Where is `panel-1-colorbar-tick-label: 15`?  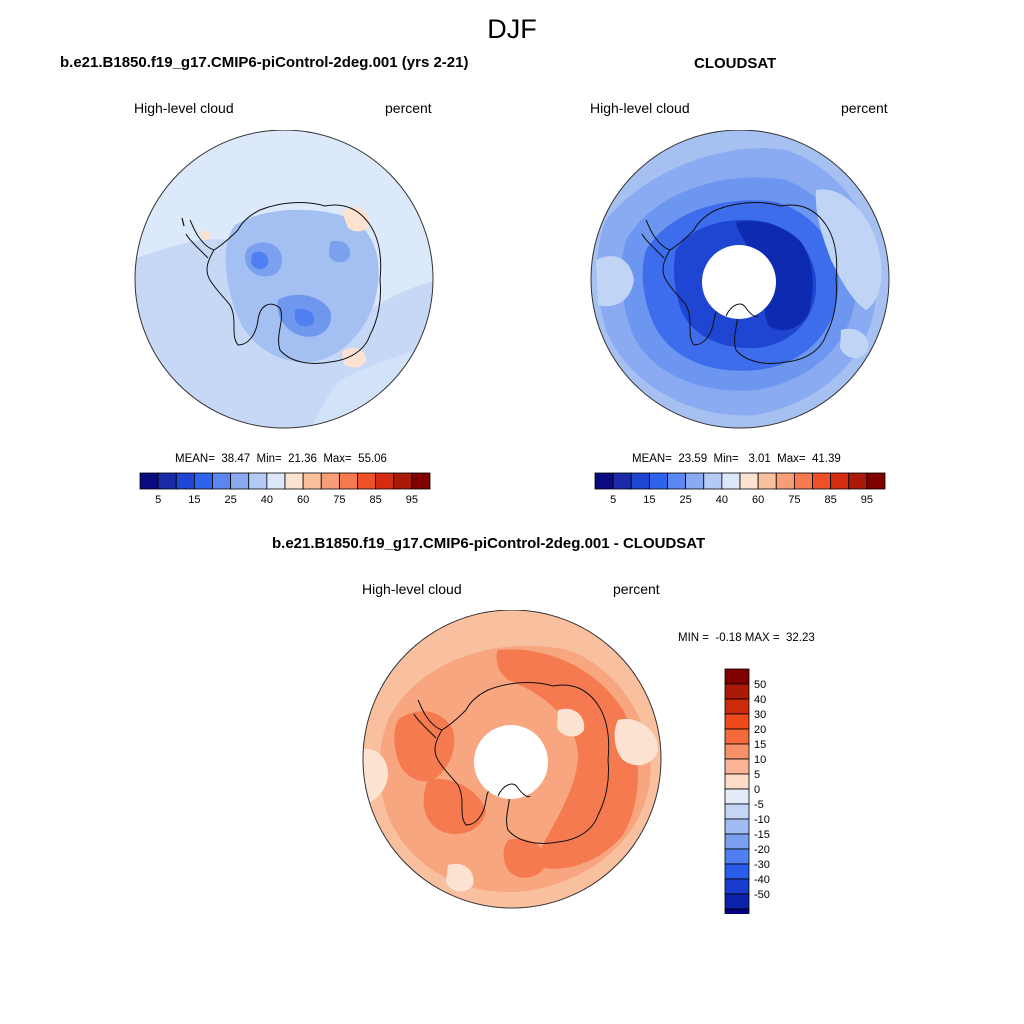
panel-1-colorbar-tick-label: 15 is located at coordinates (194, 500).